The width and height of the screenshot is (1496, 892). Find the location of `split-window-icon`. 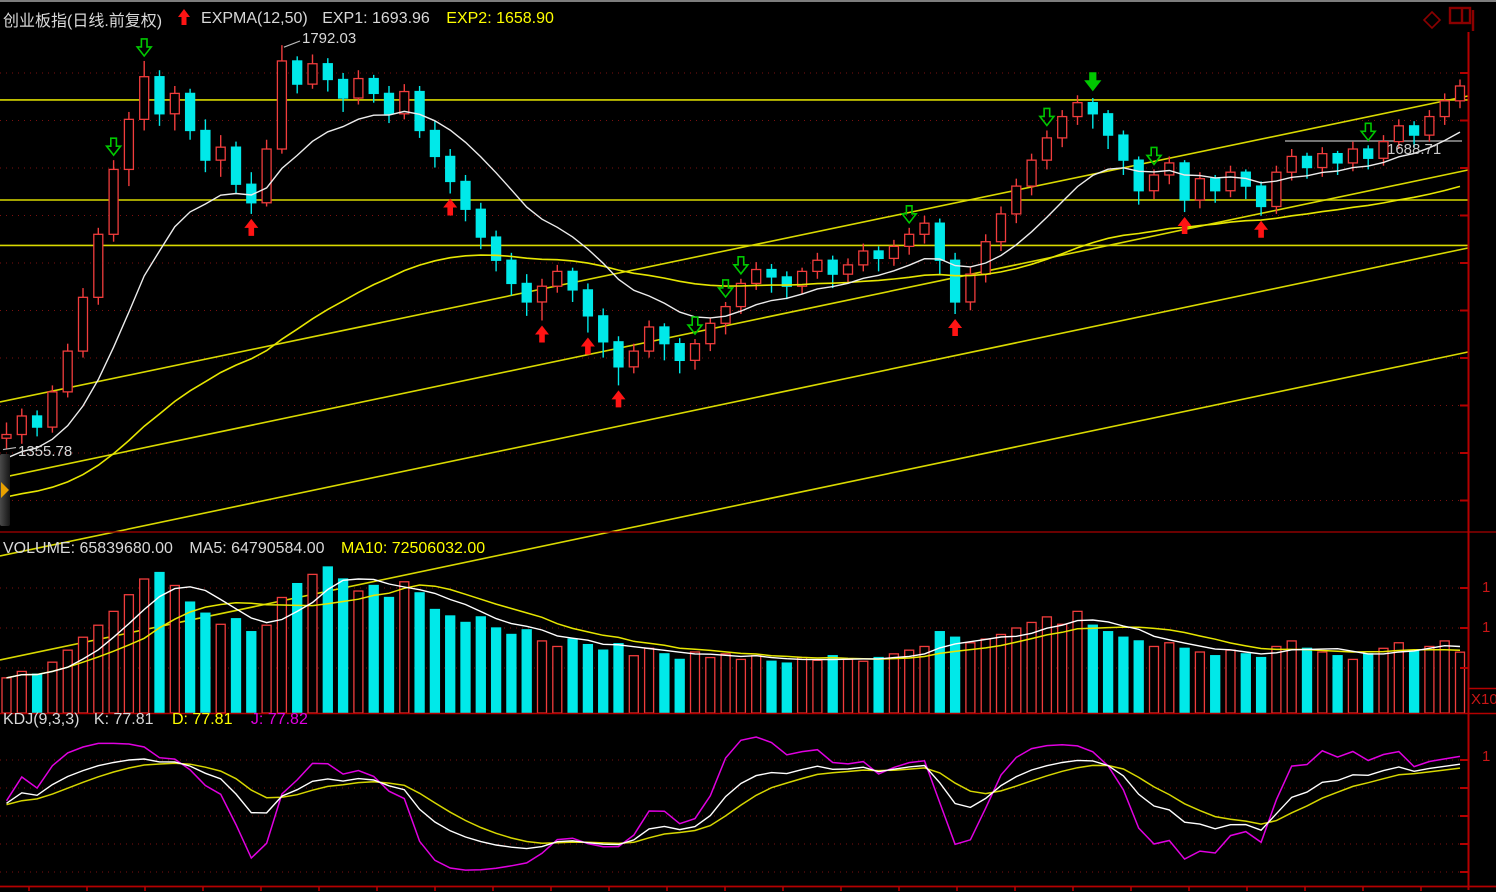

split-window-icon is located at coordinates (1463, 20).